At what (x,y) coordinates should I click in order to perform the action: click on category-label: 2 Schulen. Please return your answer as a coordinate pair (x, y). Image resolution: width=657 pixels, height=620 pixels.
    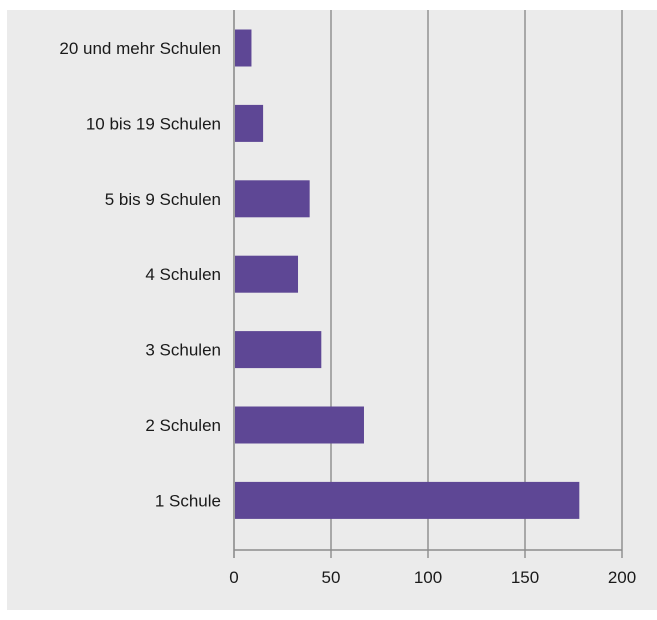
    Looking at the image, I should click on (183, 425).